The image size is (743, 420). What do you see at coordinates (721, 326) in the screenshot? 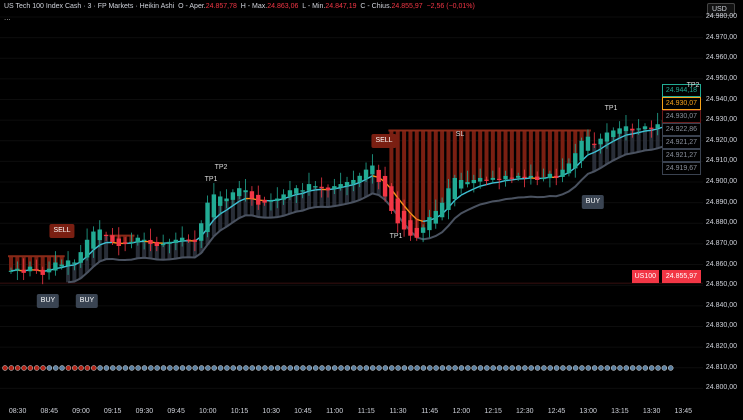
I see `price-axis-label: 24.830,00` at bounding box center [721, 326].